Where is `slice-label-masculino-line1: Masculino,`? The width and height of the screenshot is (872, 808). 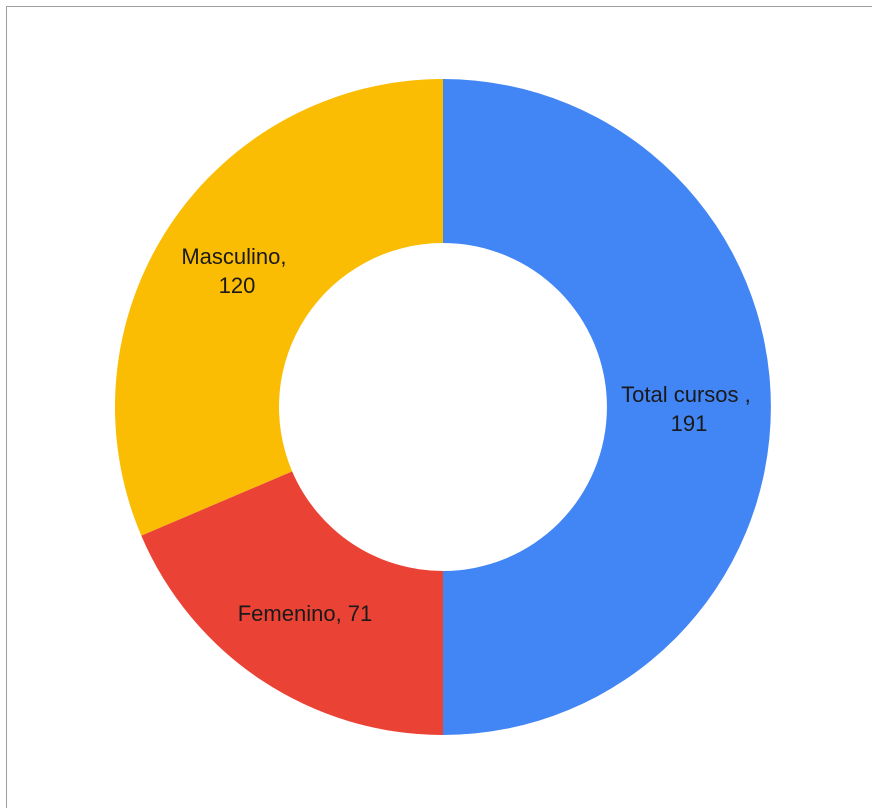 slice-label-masculino-line1: Masculino, is located at coordinates (233, 256).